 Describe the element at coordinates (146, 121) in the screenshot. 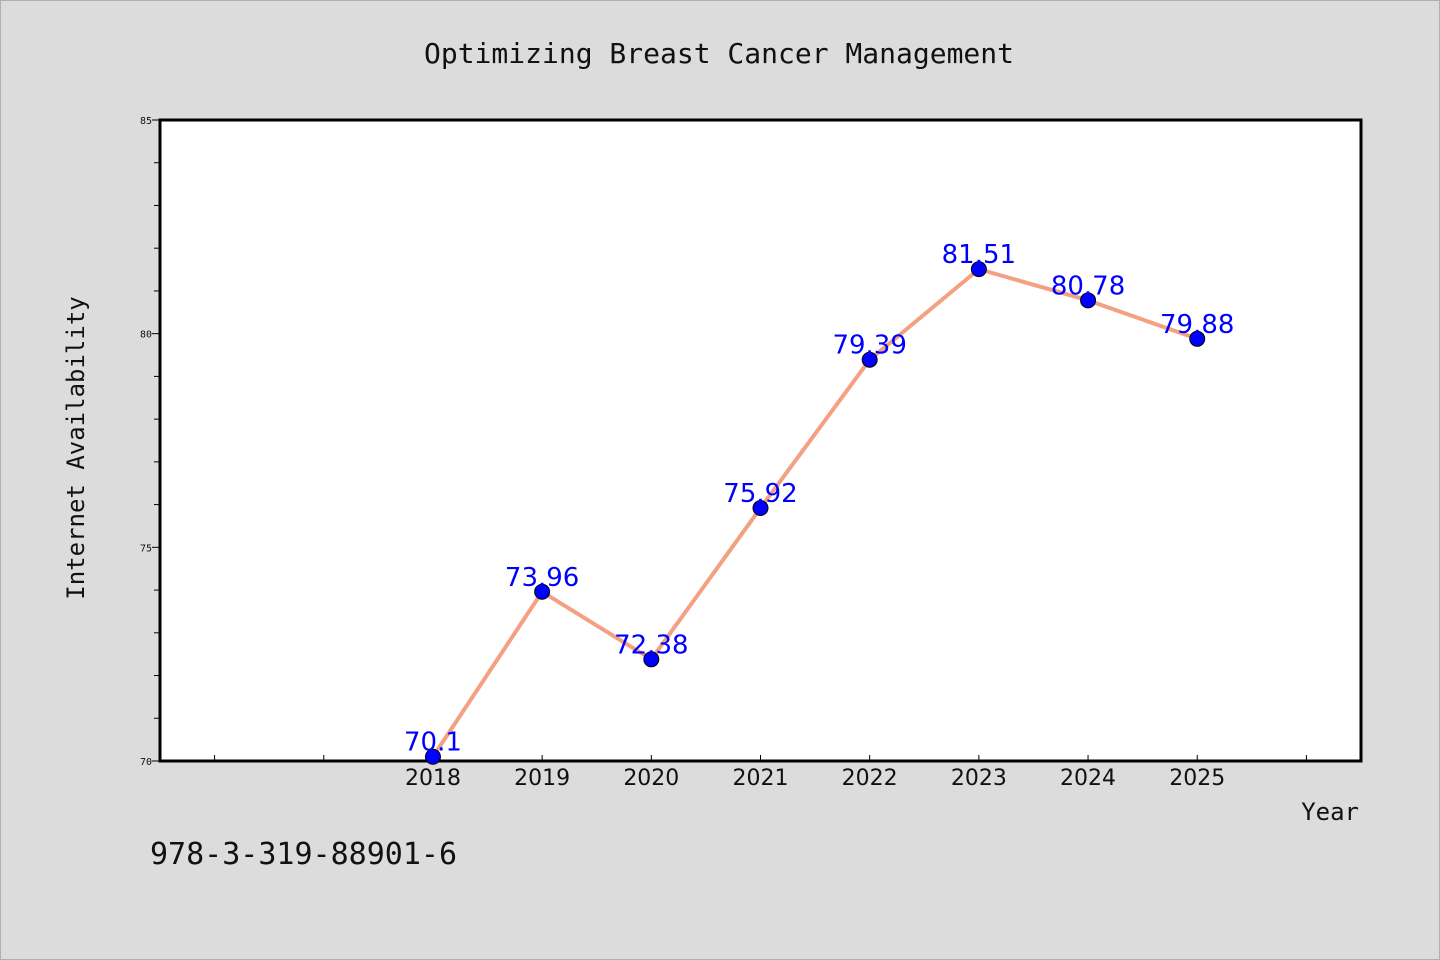

I see `y-tick-label: 85` at that location.